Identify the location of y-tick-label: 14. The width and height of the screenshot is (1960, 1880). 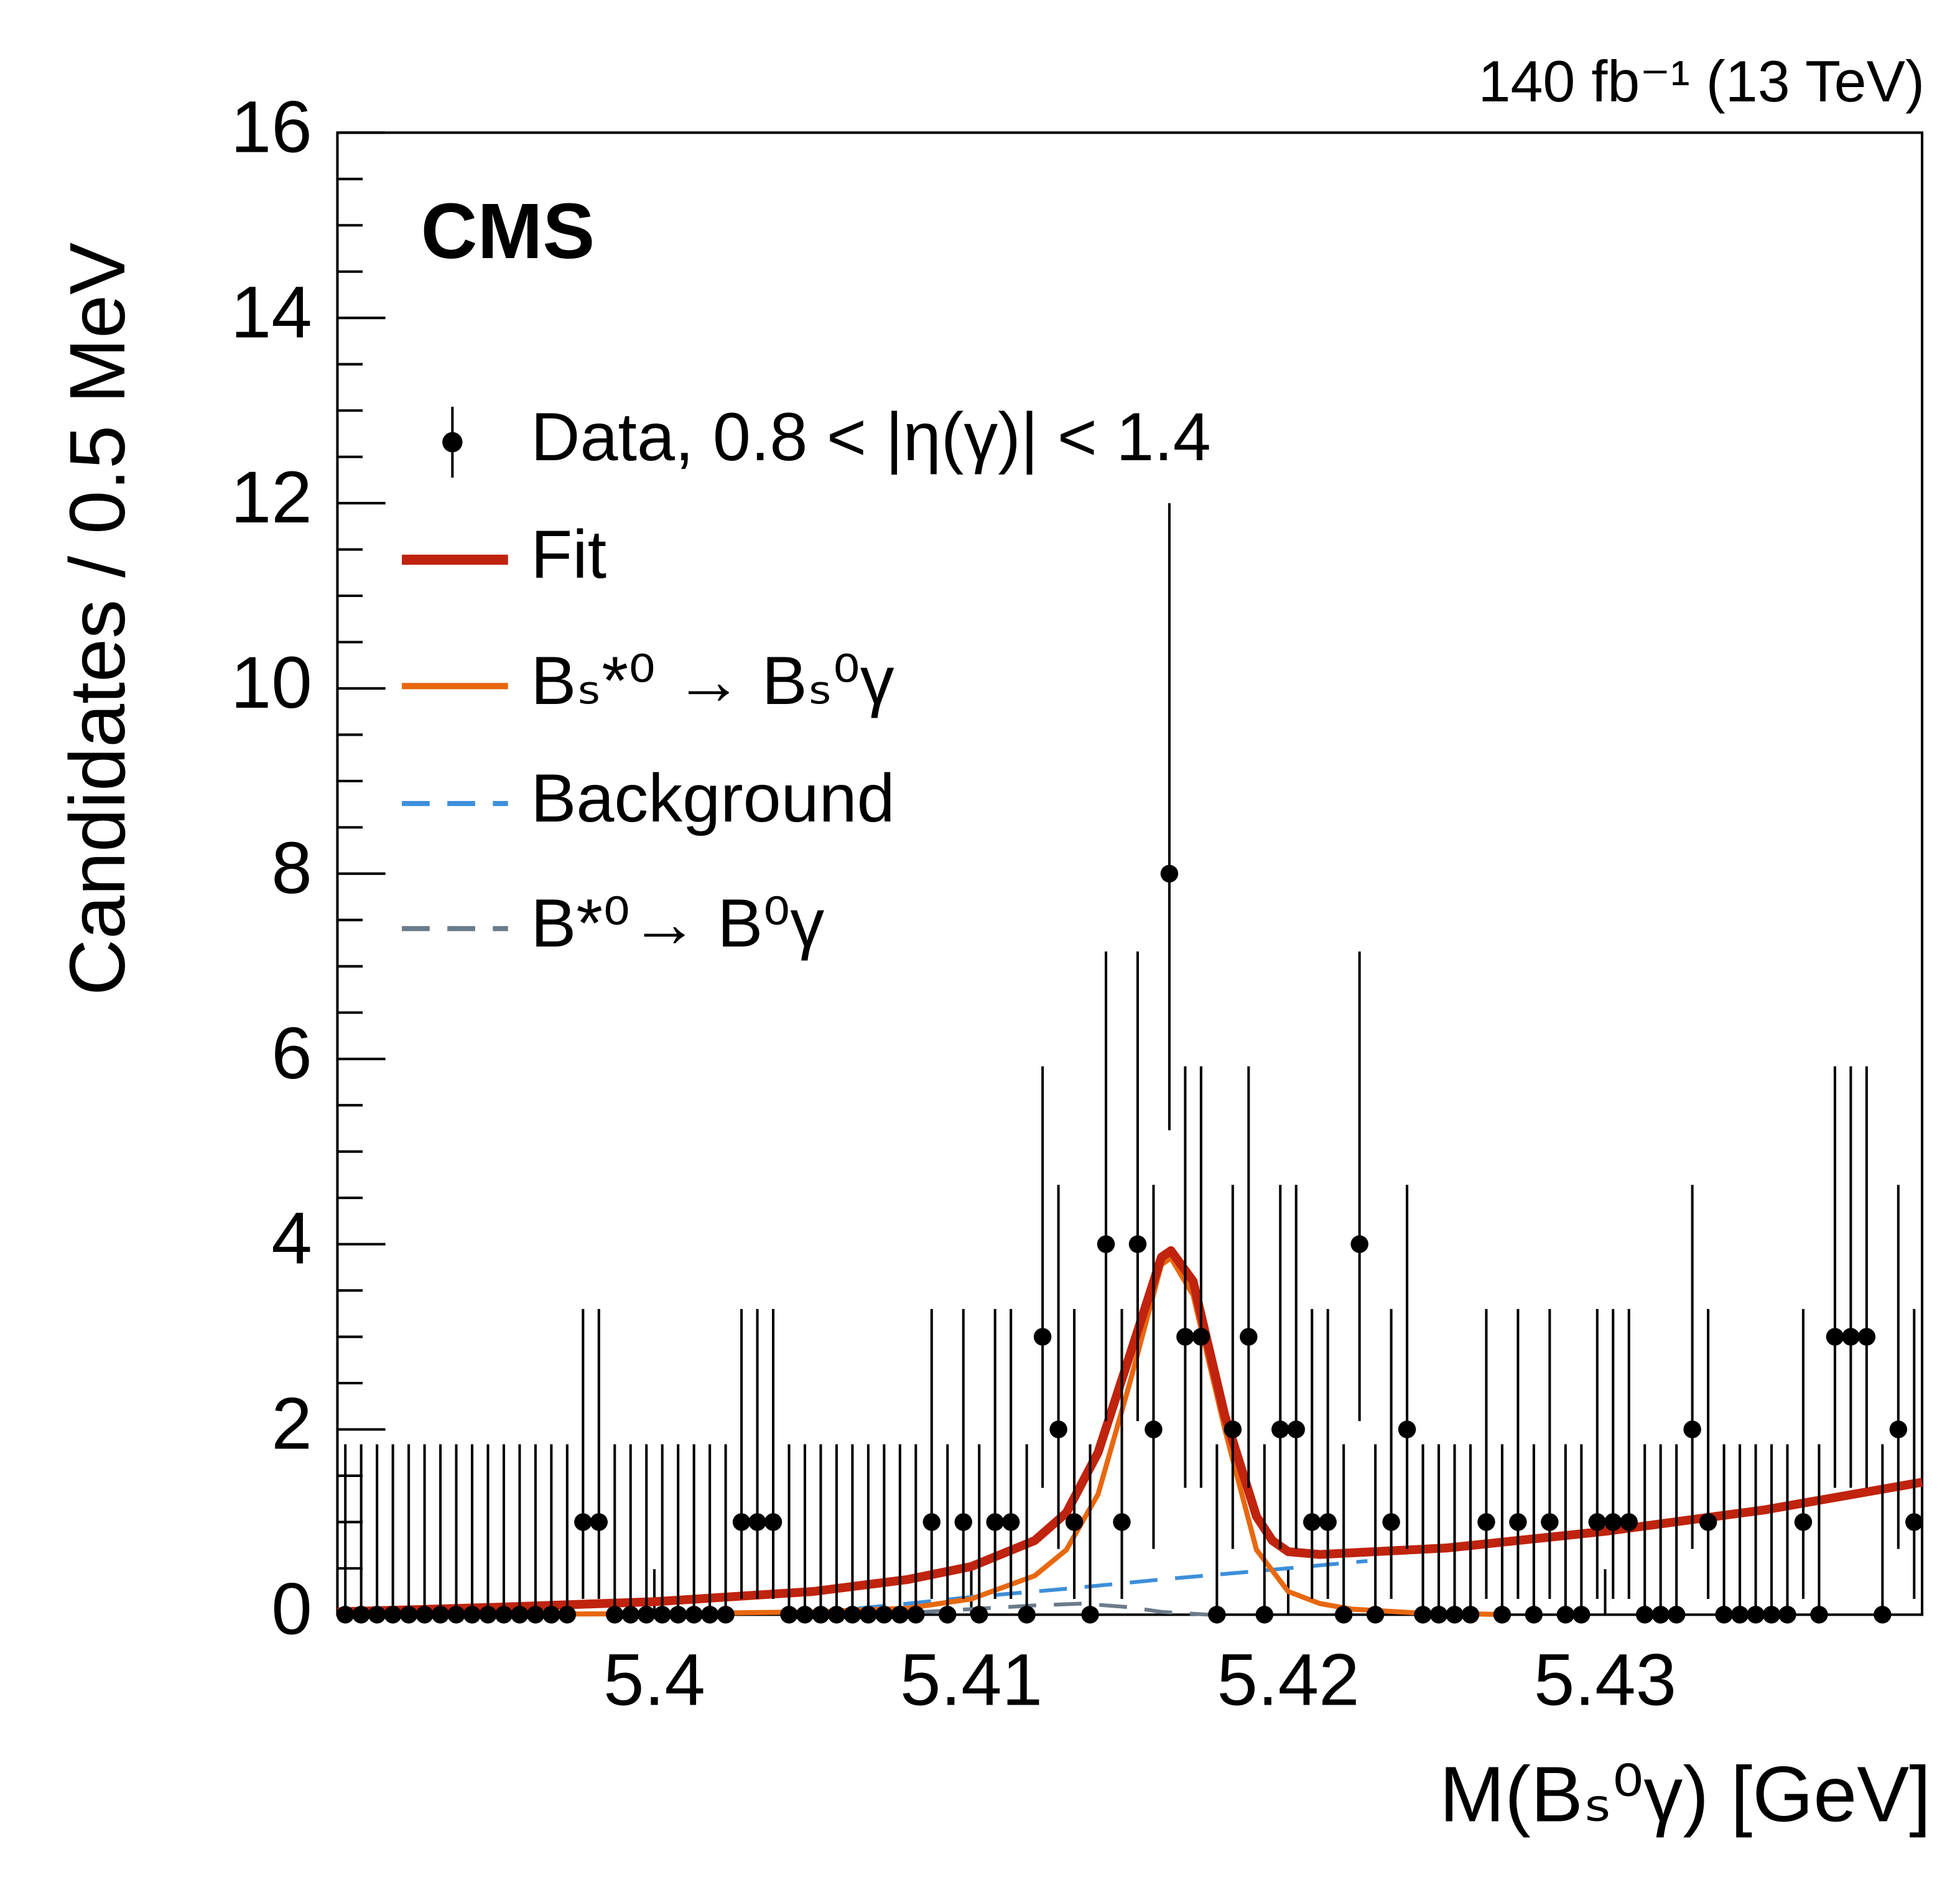
(271, 312).